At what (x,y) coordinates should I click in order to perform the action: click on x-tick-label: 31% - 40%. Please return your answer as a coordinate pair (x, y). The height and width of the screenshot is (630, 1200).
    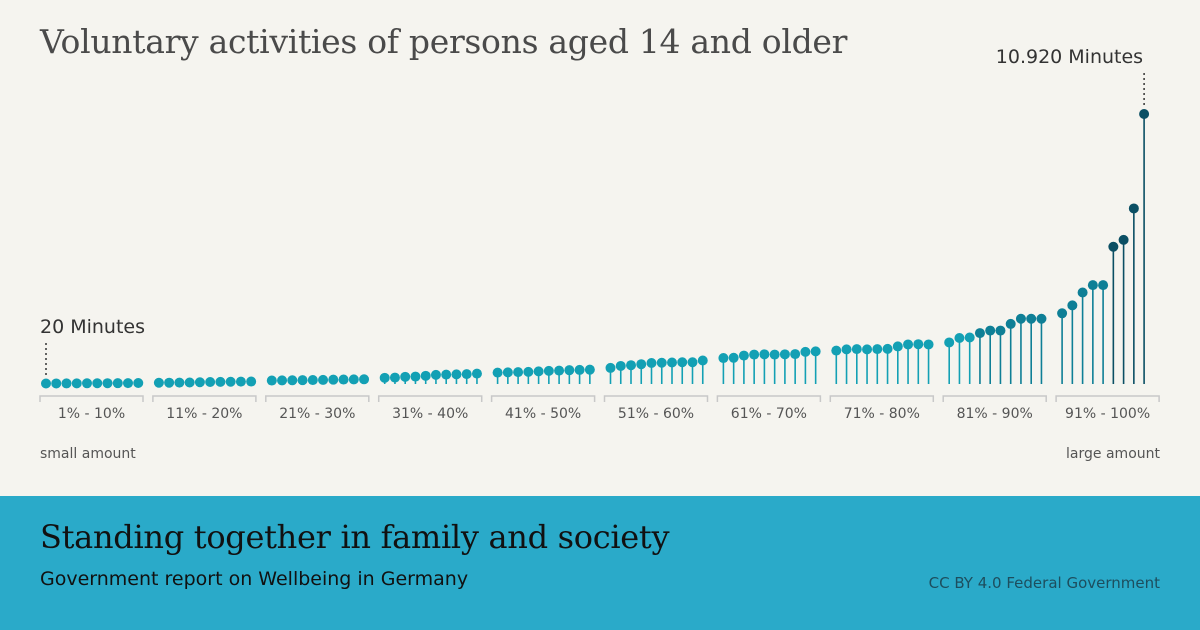
    Looking at the image, I should click on (430, 414).